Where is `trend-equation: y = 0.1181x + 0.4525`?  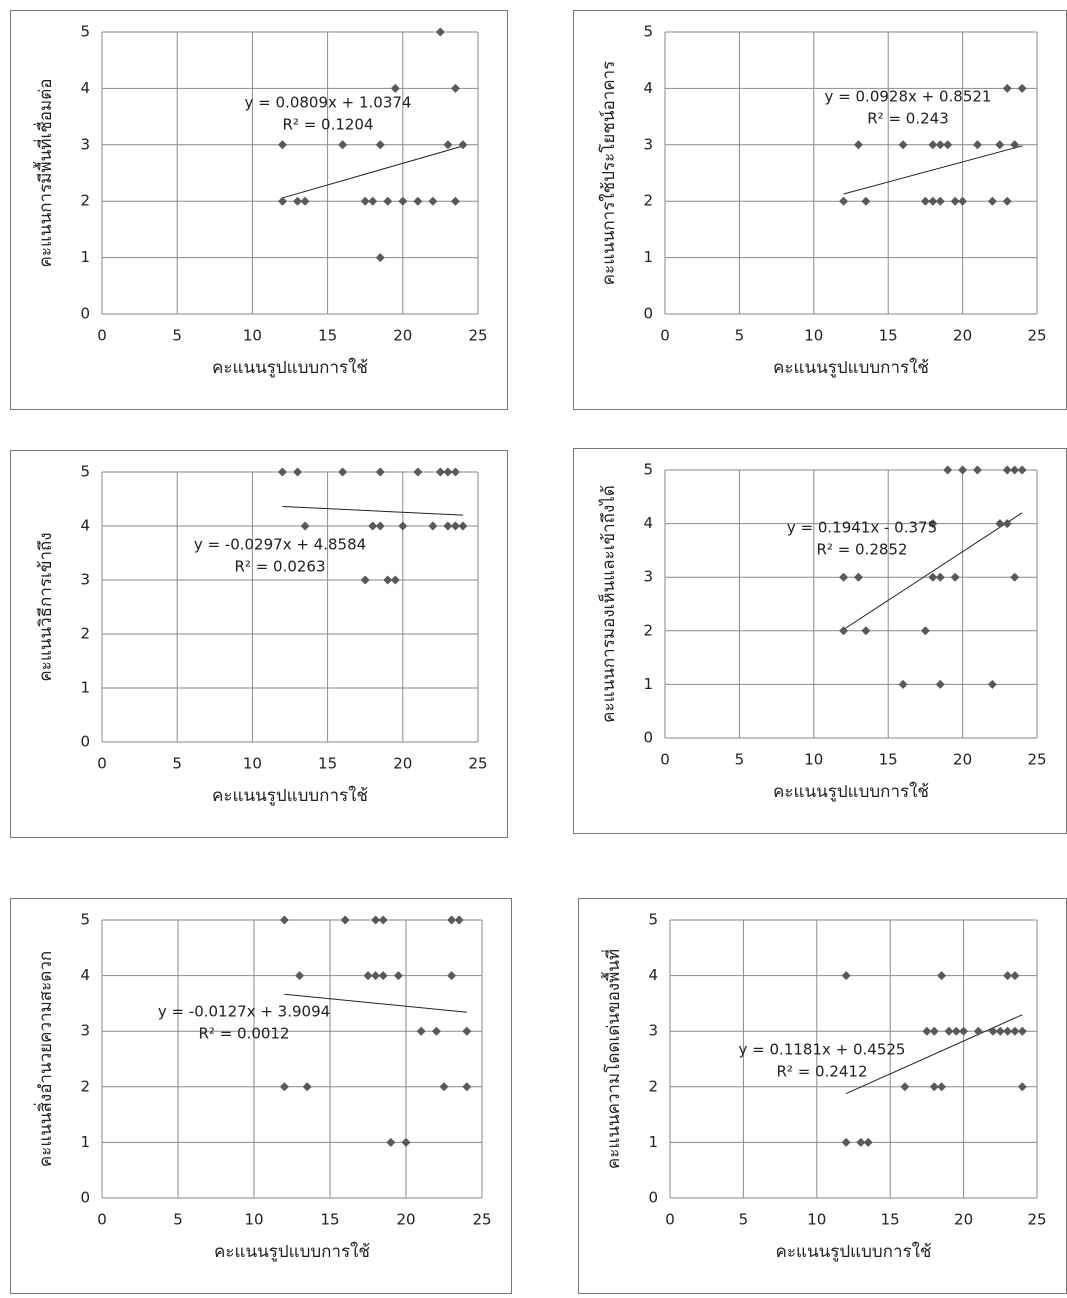
trend-equation: y = 0.1181x + 0.4525 is located at coordinates (822, 1050).